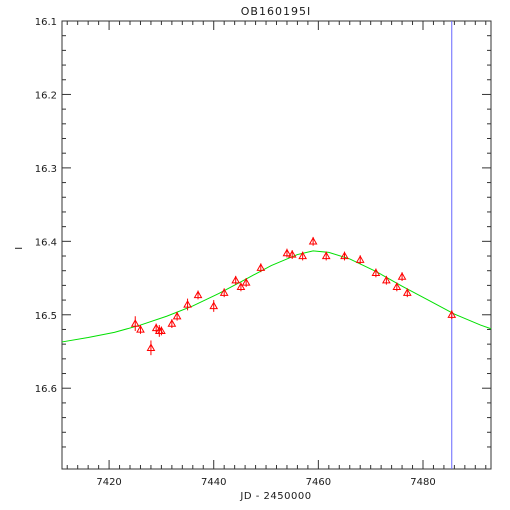 This screenshot has height=510, width=510. Describe the element at coordinates (46, 316) in the screenshot. I see `y-tick-label: 16.5` at that location.